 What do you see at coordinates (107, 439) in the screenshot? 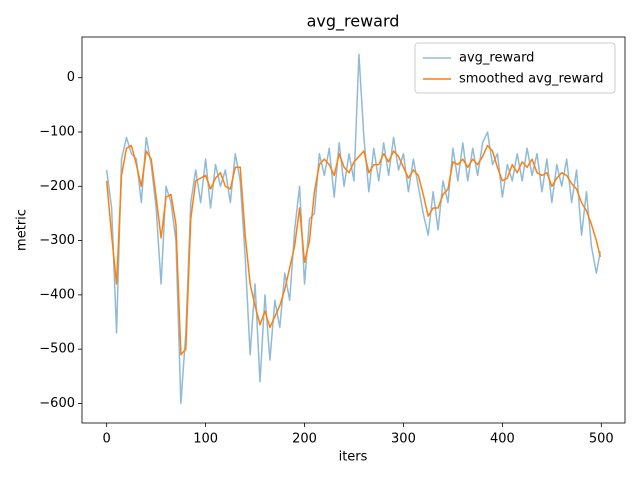
I see `x-tick-label: 0` at bounding box center [107, 439].